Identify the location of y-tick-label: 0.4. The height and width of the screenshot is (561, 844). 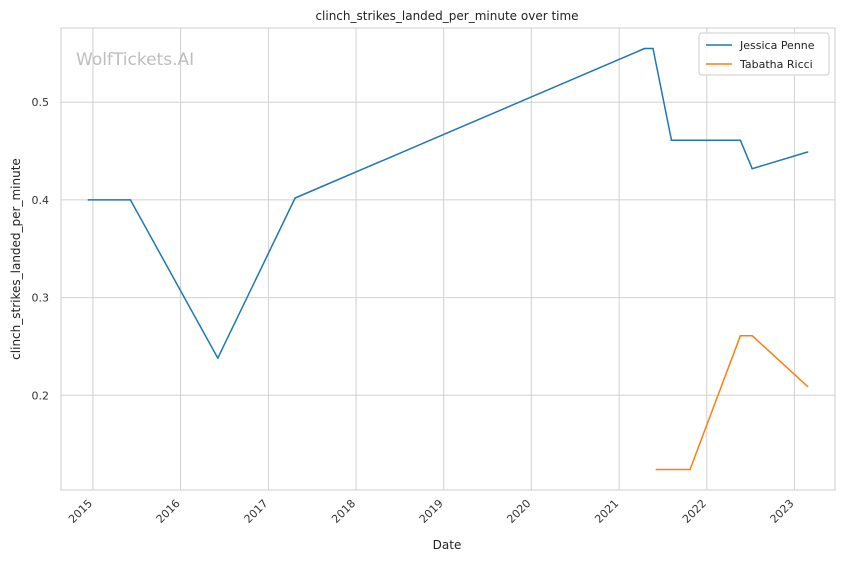
(41, 200).